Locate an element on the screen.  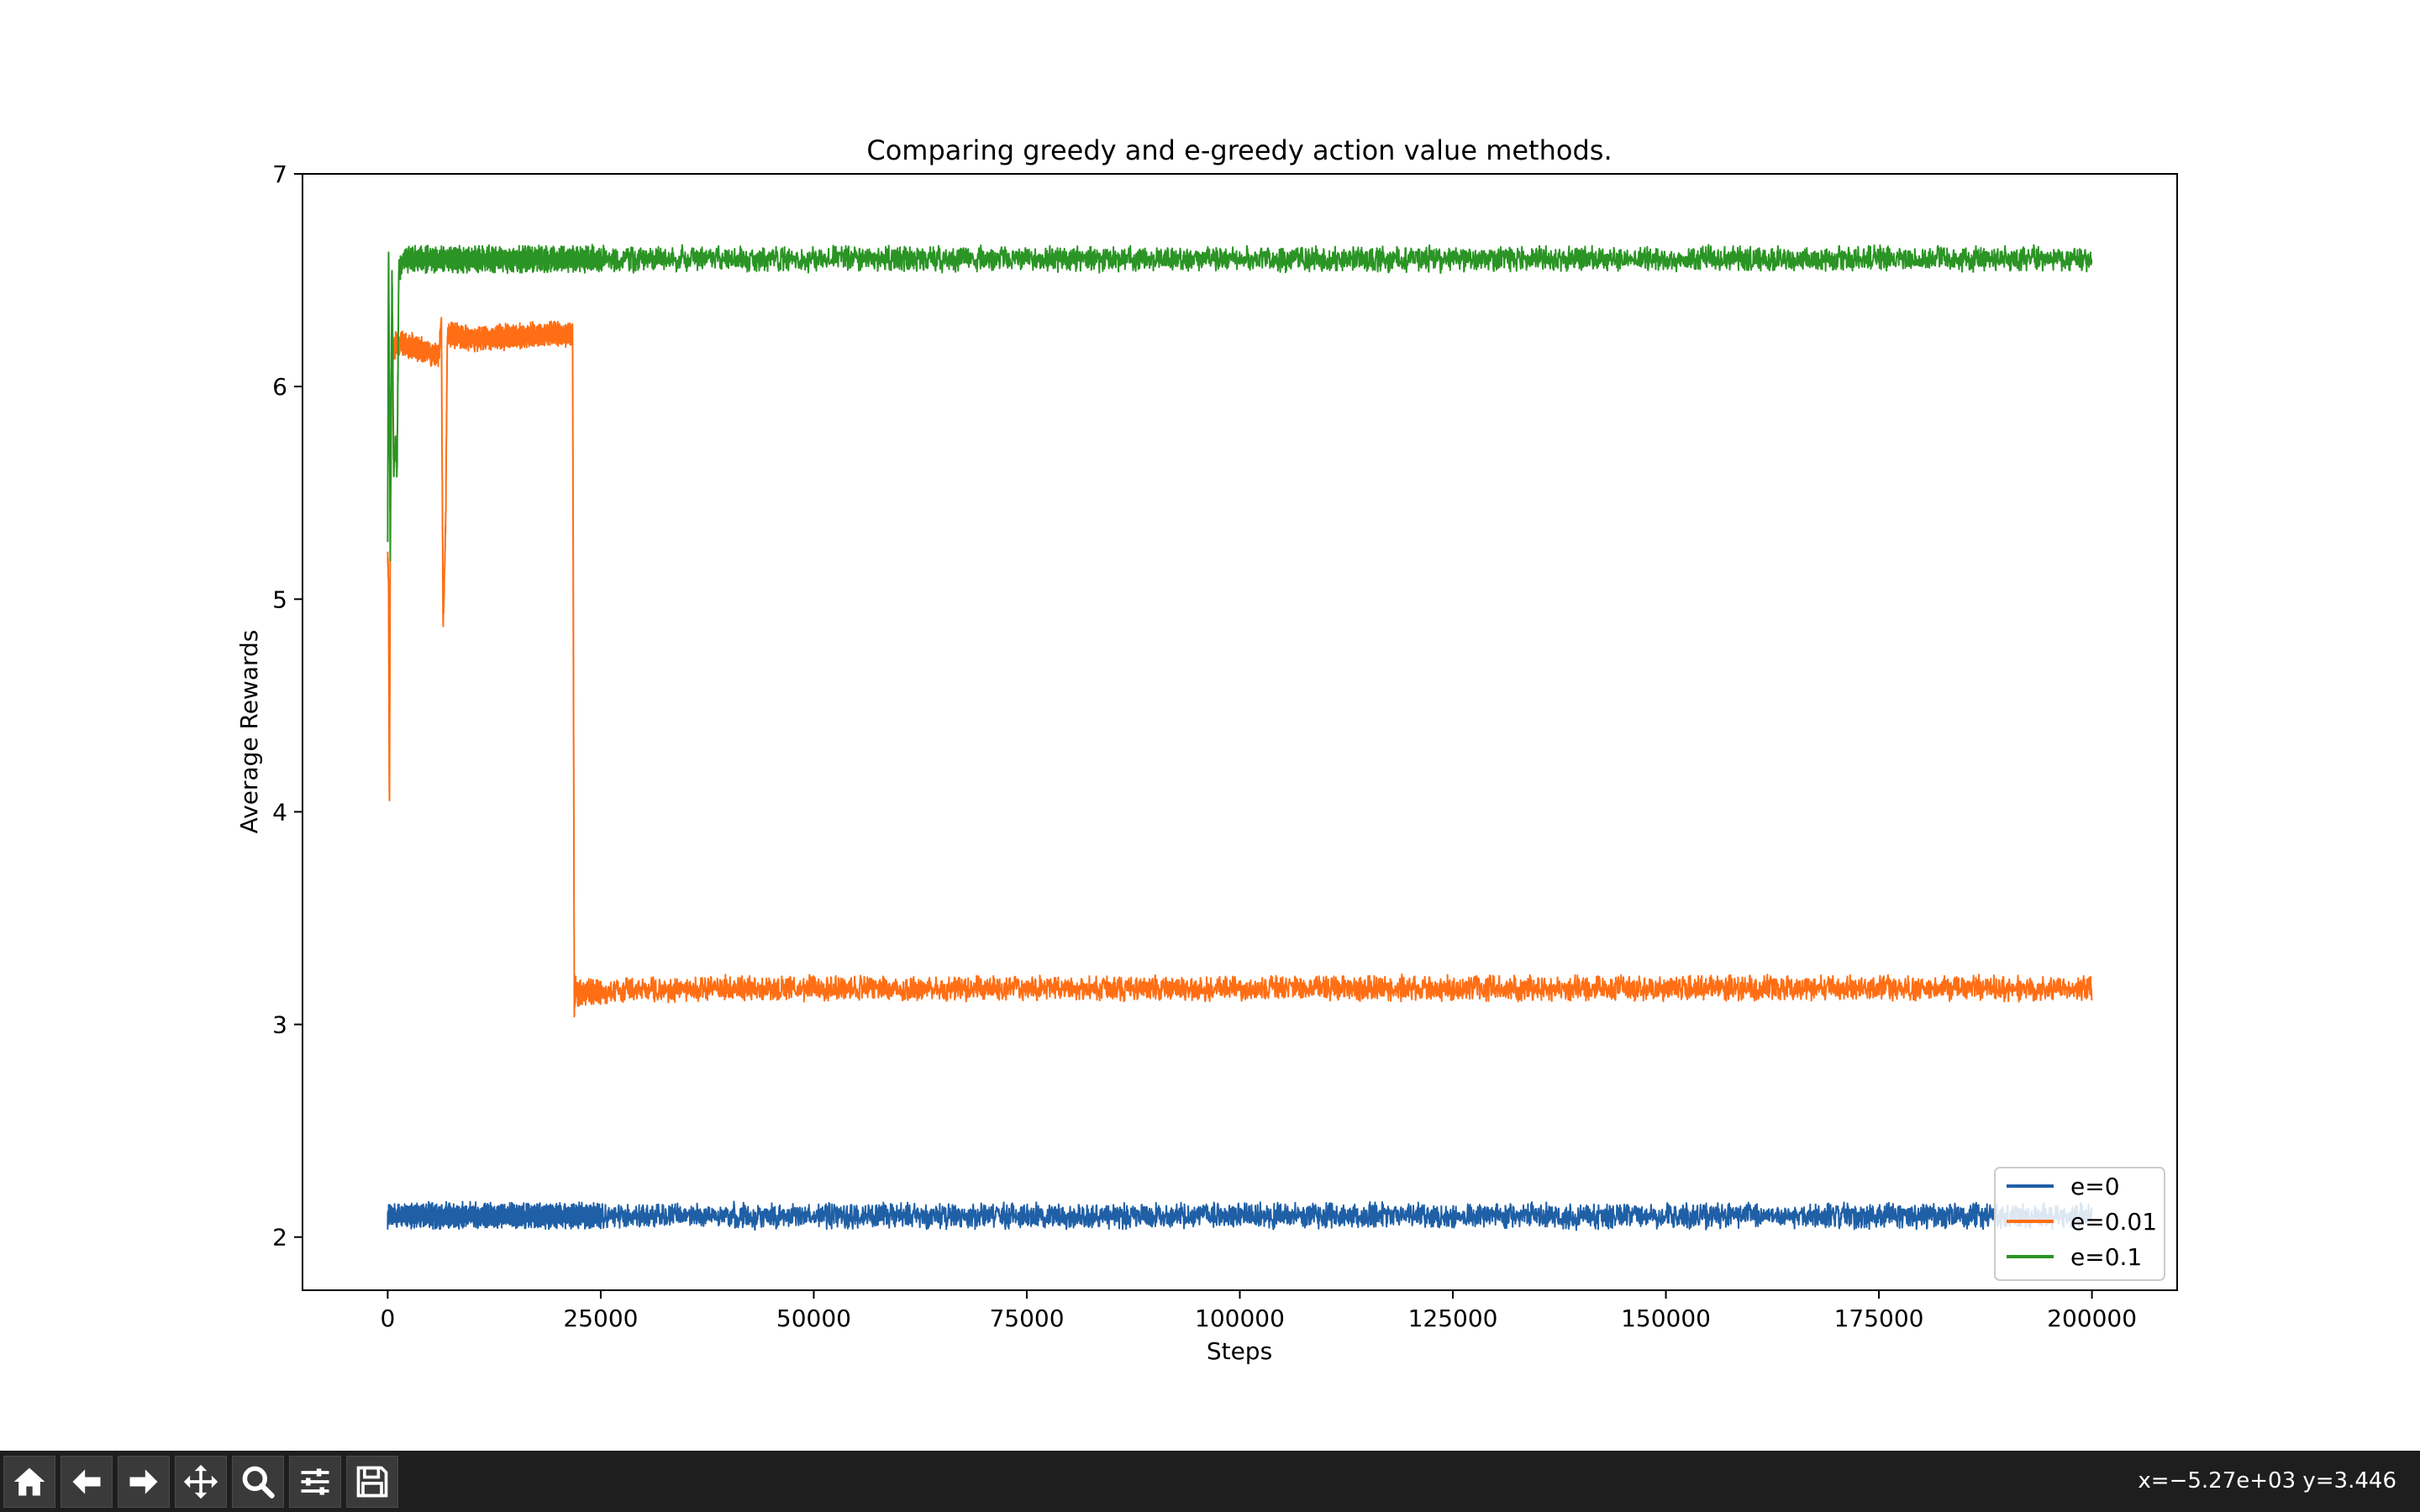
x-tick-label: 175000 is located at coordinates (1879, 1318).